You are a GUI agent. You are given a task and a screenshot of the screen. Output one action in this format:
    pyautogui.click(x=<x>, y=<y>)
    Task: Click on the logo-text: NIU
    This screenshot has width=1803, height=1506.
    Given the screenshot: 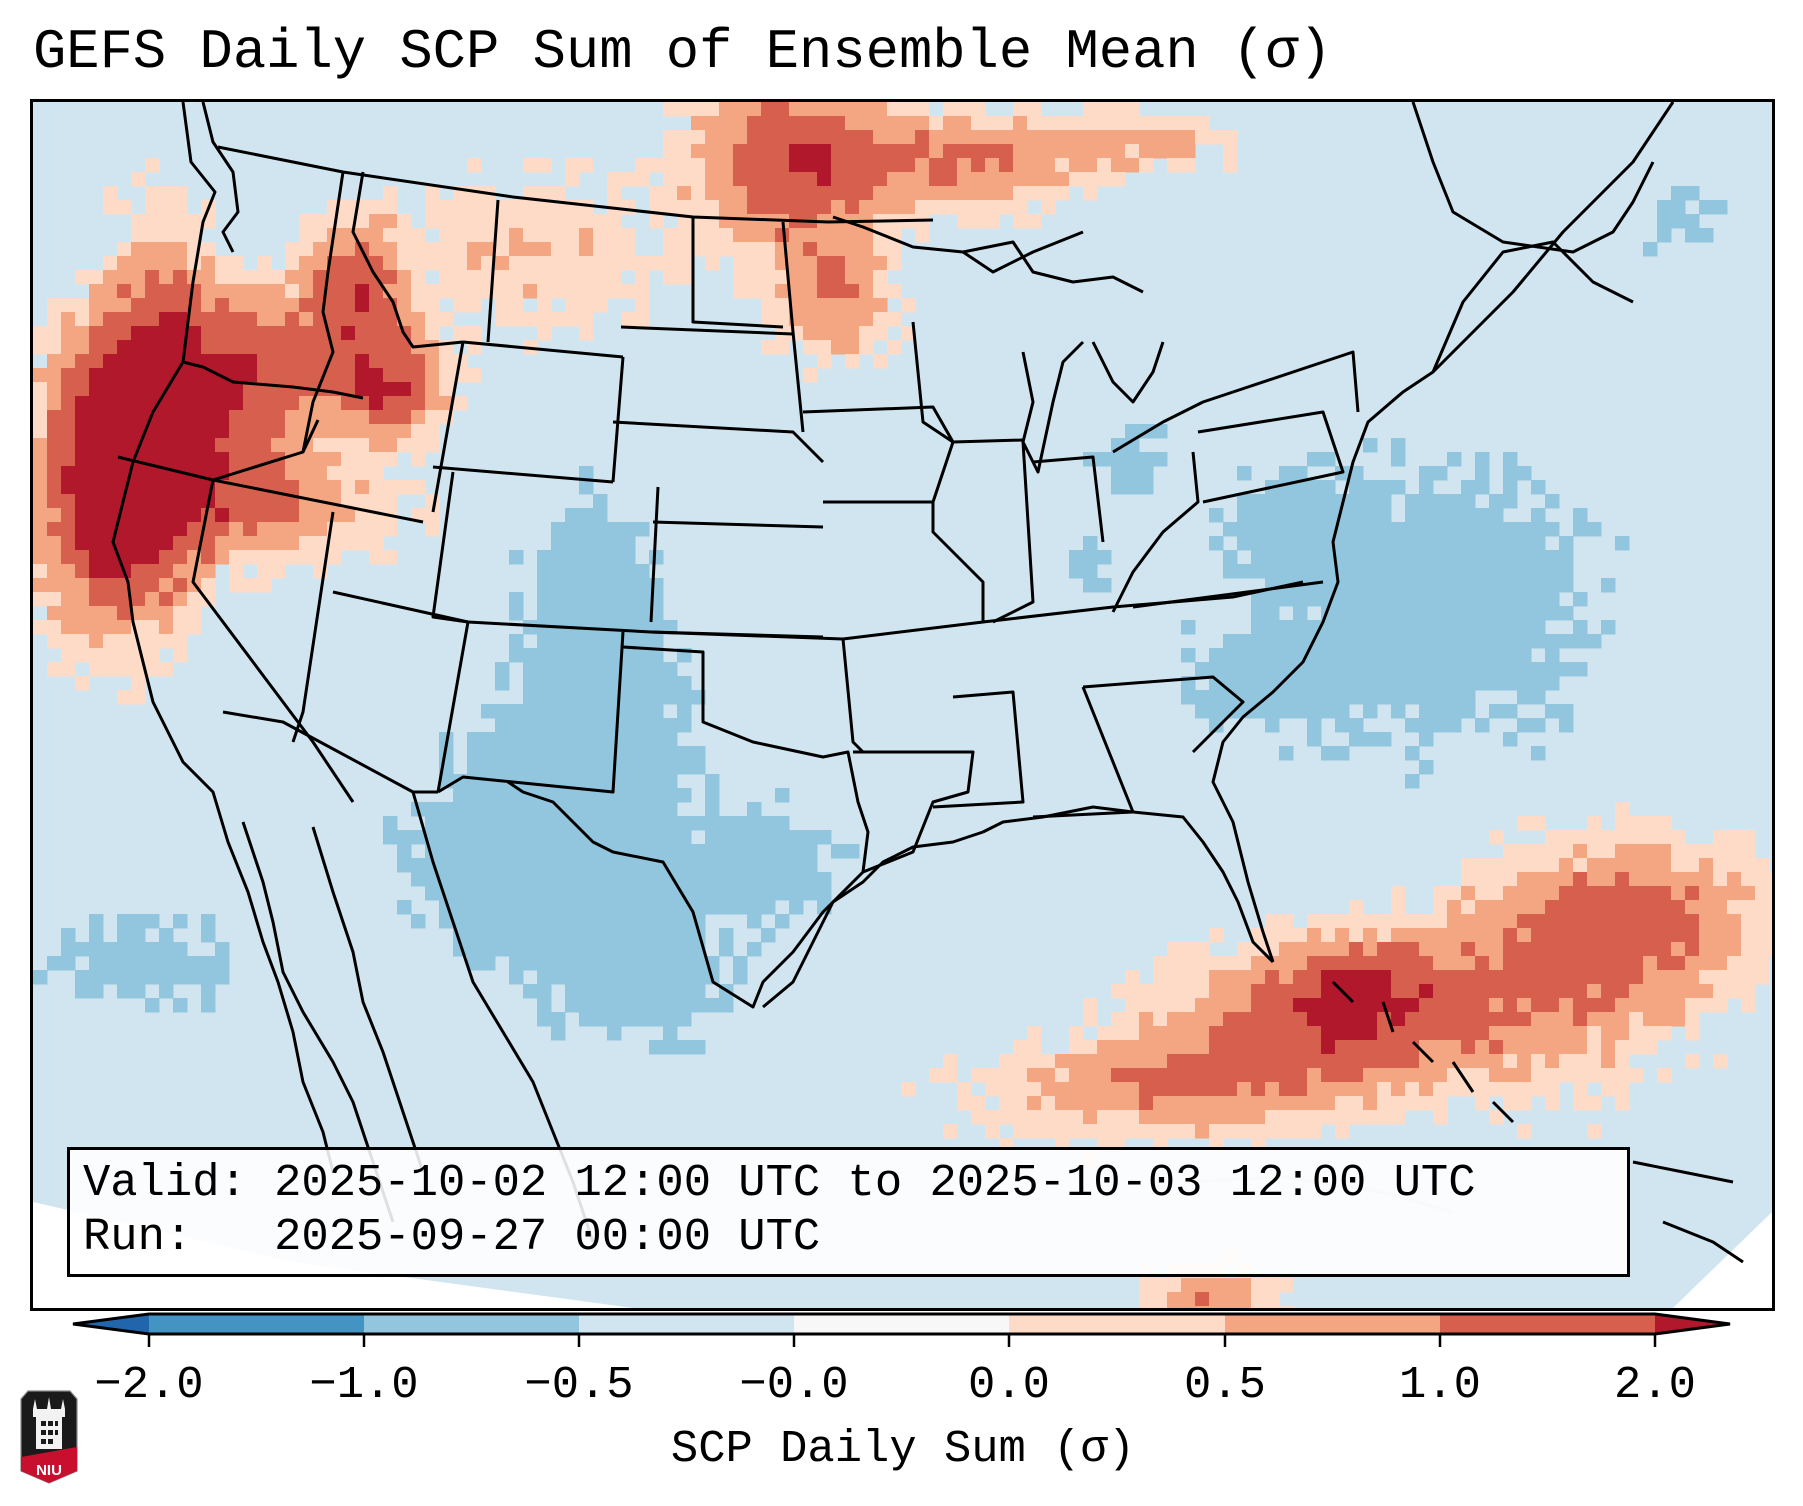 What is the action you would take?
    pyautogui.click(x=49, y=1470)
    